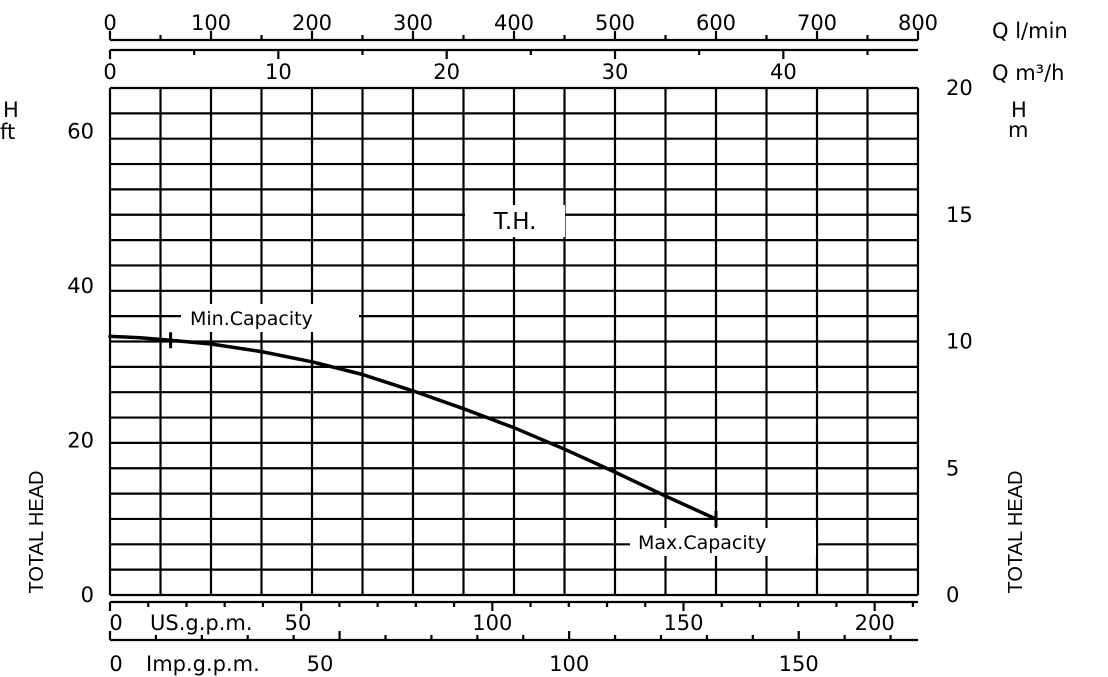 This screenshot has width=1108, height=677. Describe the element at coordinates (1019, 110) in the screenshot. I see `right-m-unit-top: H` at that location.